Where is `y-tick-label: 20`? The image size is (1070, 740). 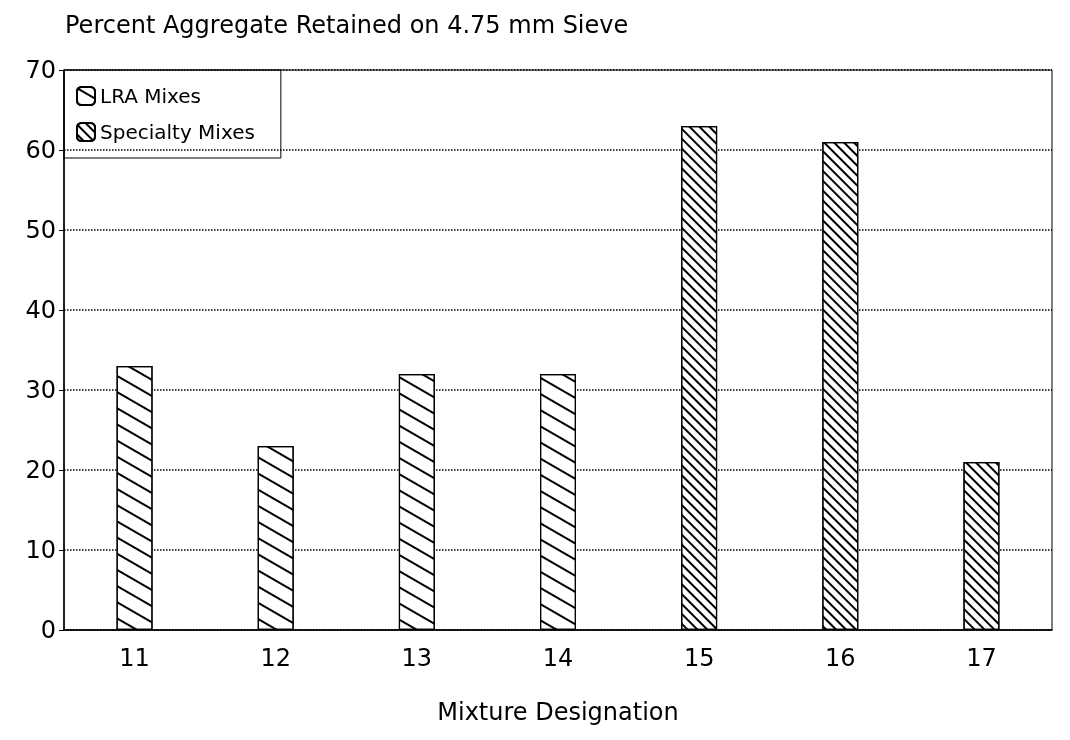 y-tick-label: 20 is located at coordinates (40, 470).